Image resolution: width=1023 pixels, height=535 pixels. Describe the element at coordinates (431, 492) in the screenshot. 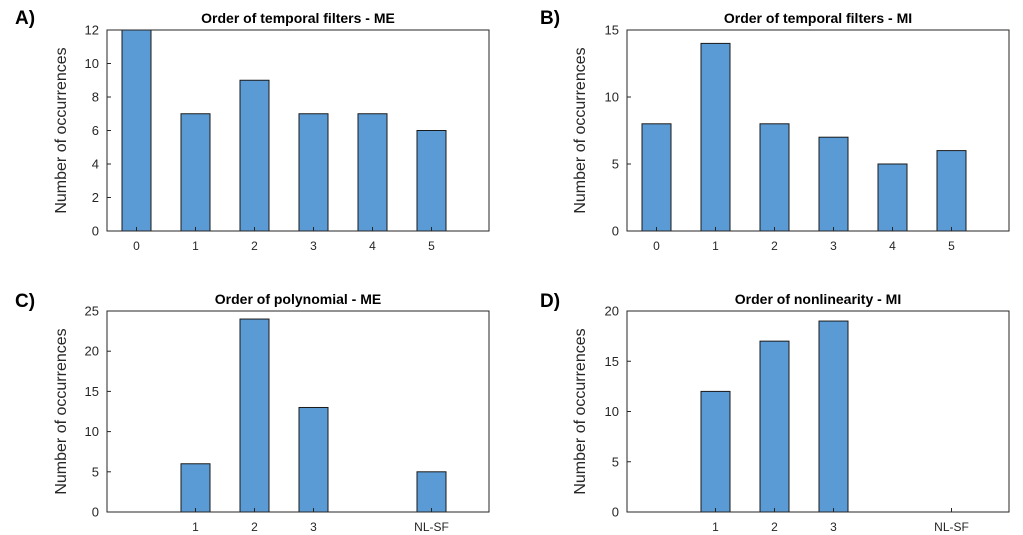

I see `bar-NL-SF` at that location.